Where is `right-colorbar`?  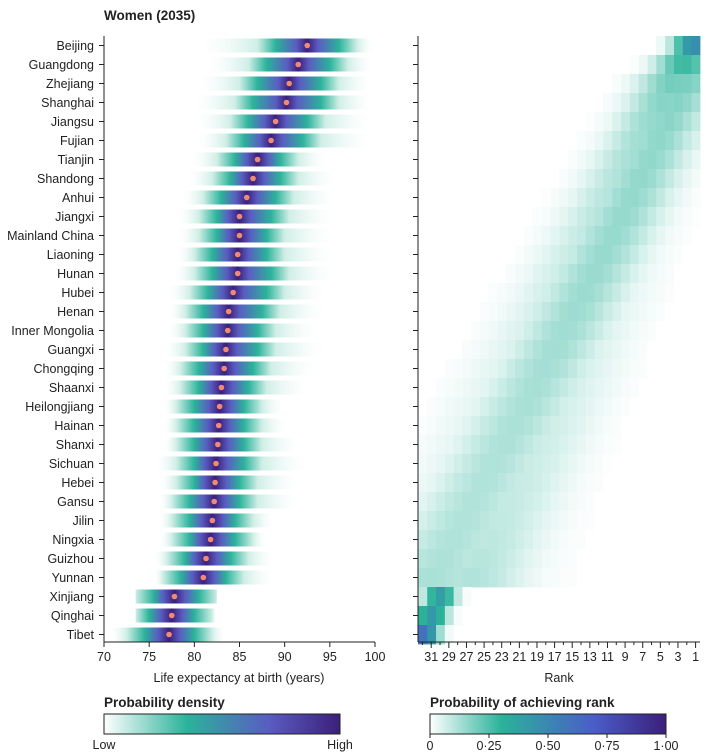 right-colorbar is located at coordinates (548, 724).